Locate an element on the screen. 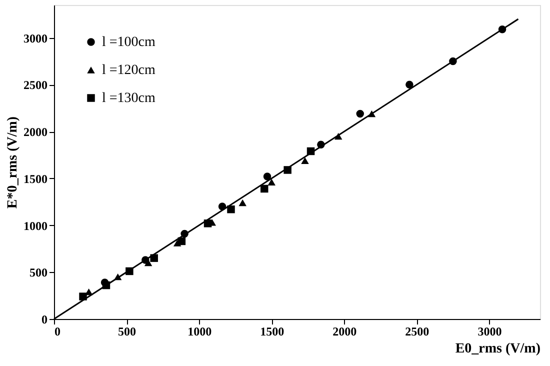  x-tick-label: 2500 is located at coordinates (417, 331).